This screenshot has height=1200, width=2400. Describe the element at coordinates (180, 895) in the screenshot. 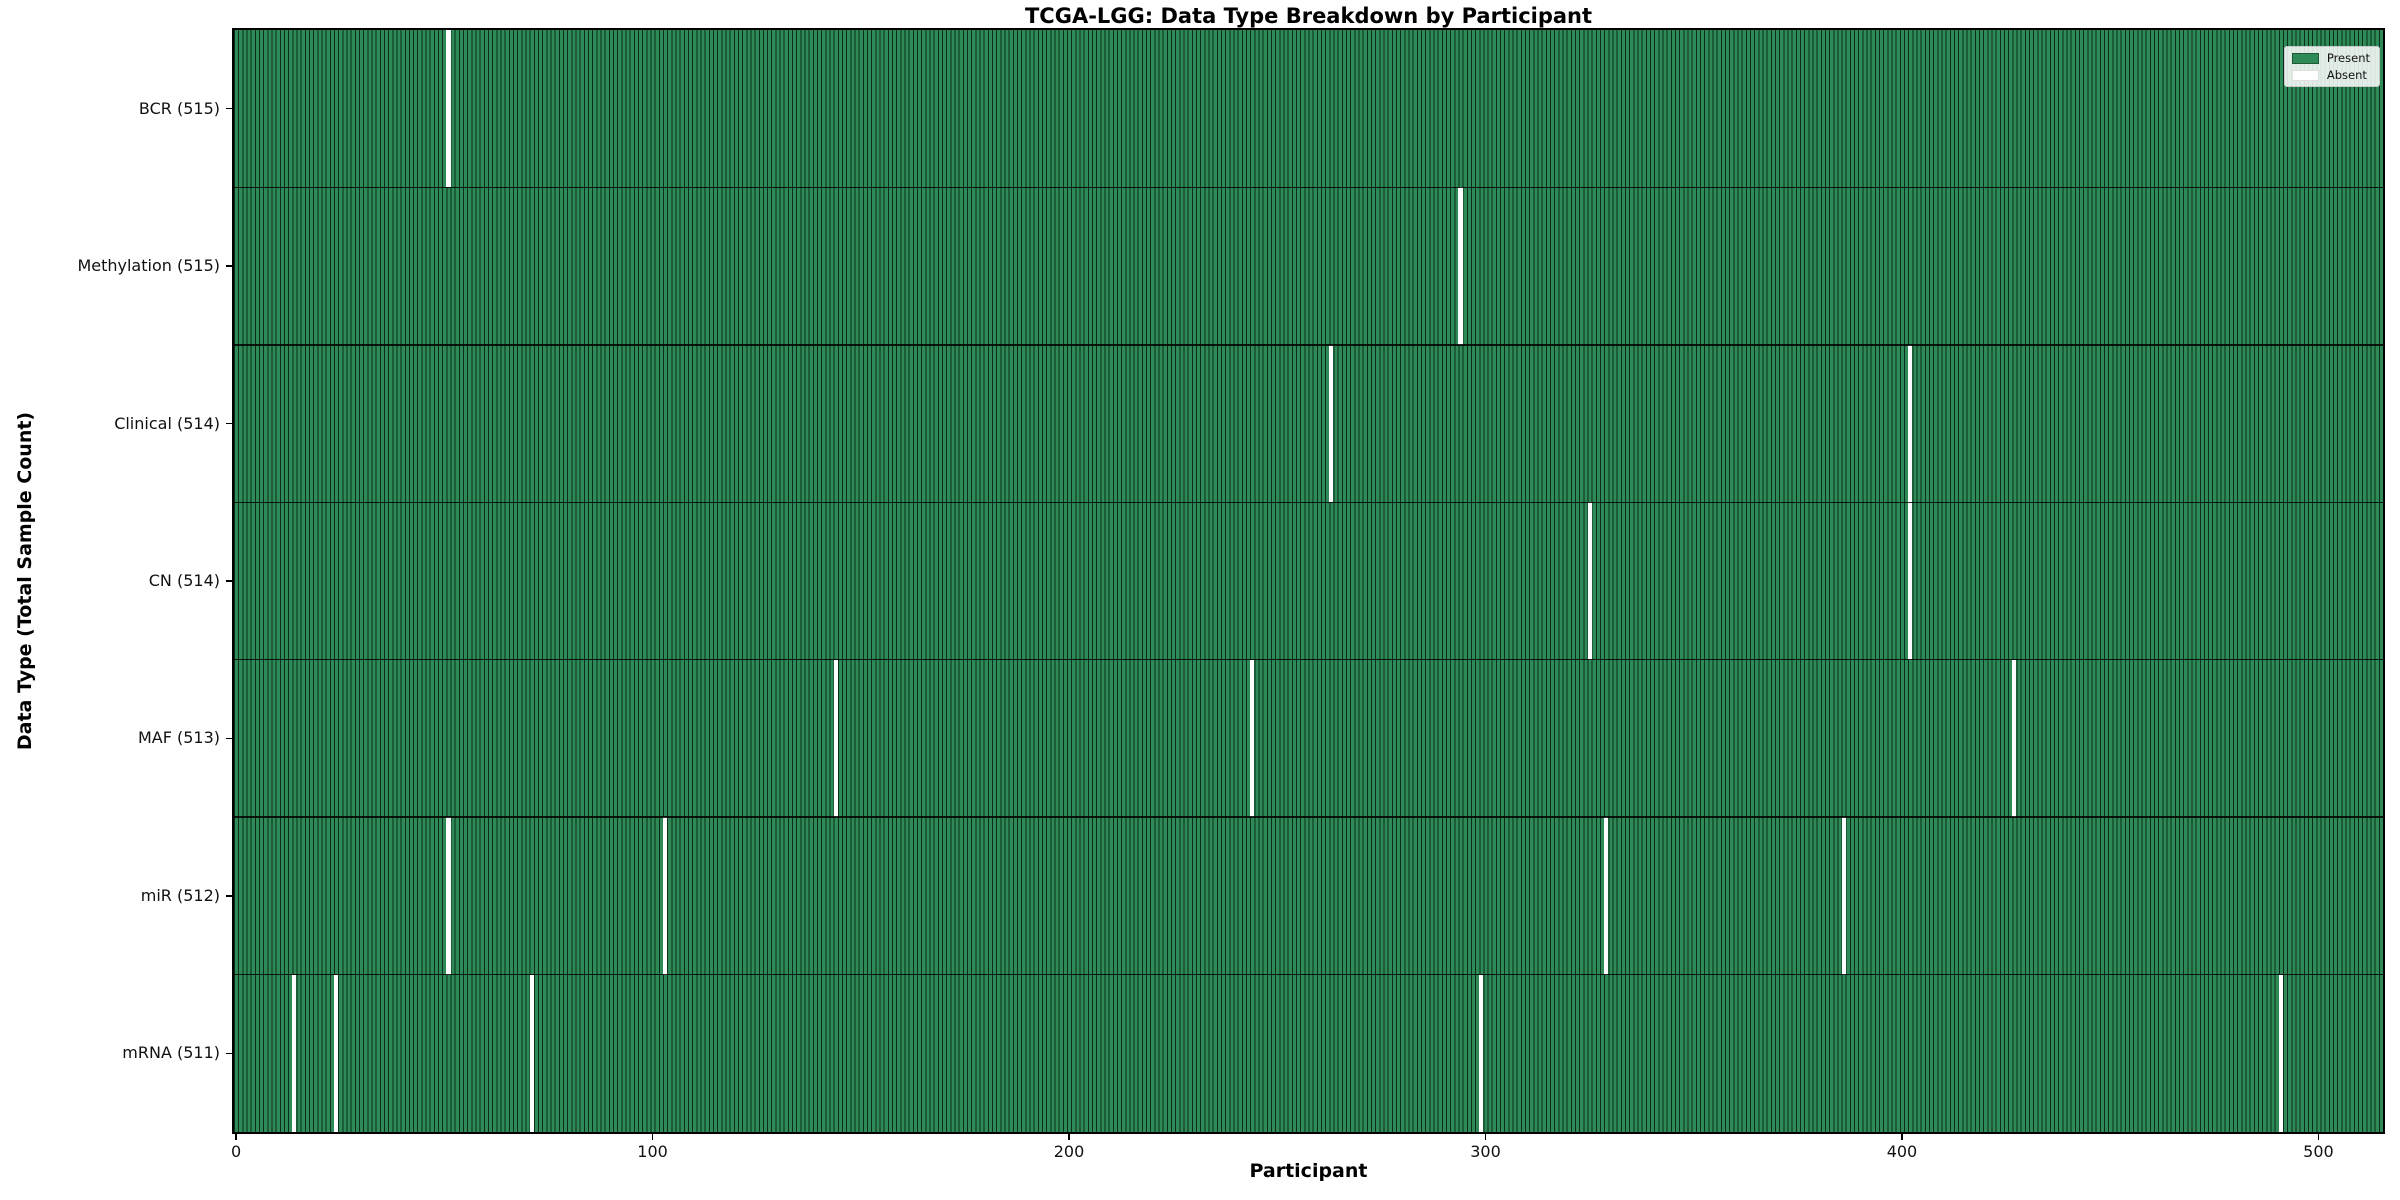

I see `y-tick-label: miR (512)` at that location.